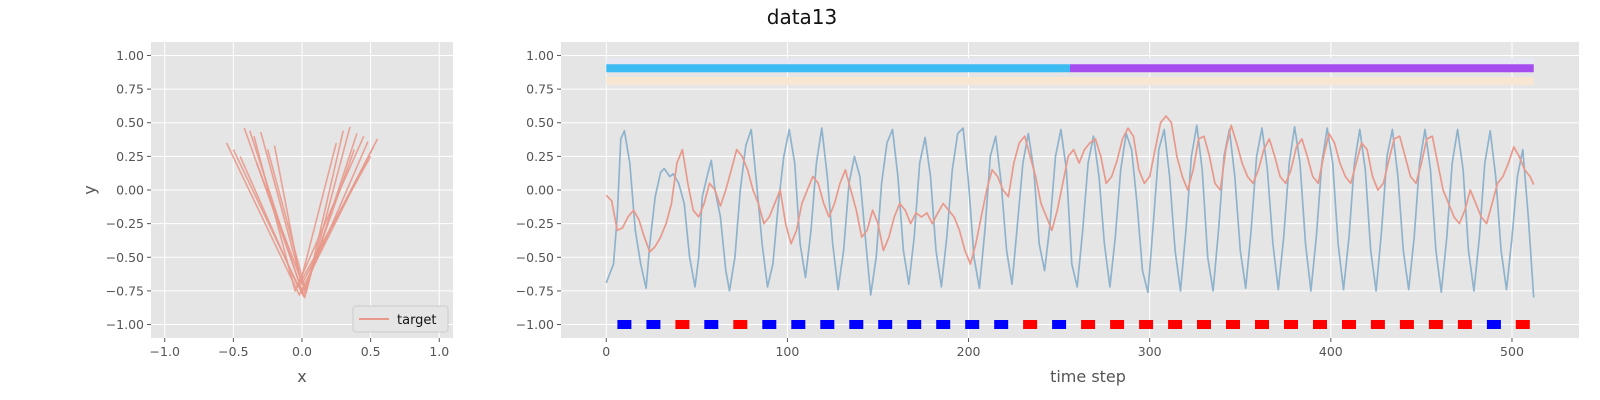  What do you see at coordinates (371, 351) in the screenshot?
I see `left-x-tick-label: 0.5` at bounding box center [371, 351].